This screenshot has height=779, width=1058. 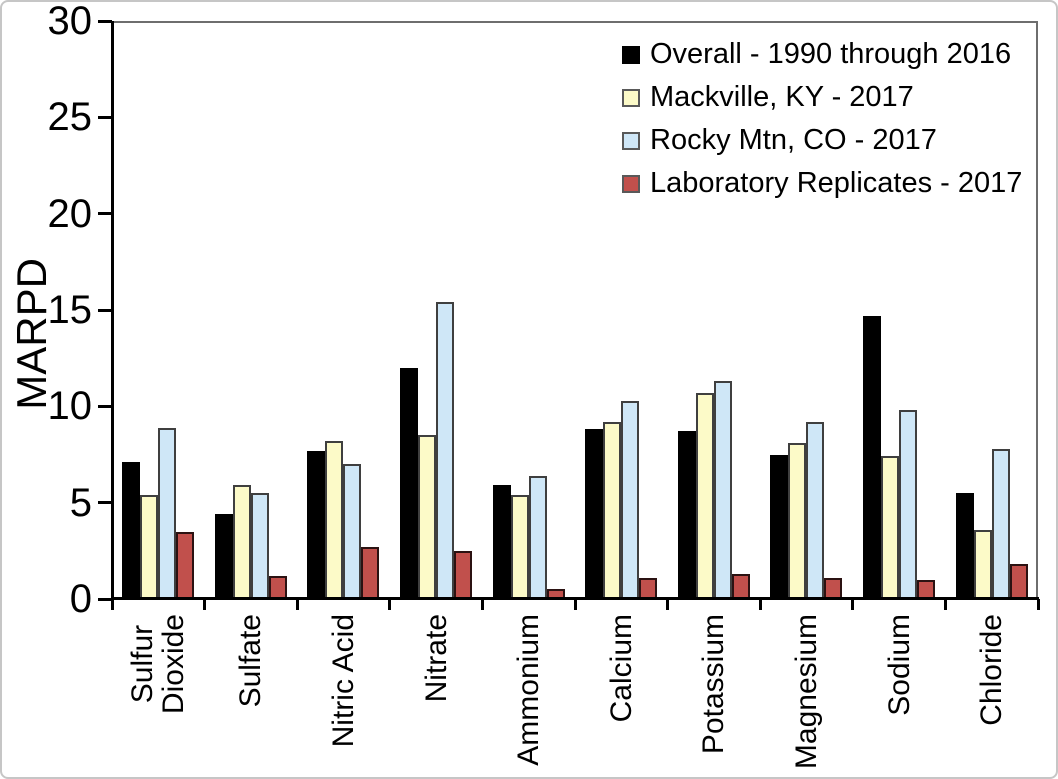 I want to click on x-axis-line, so click(x=575, y=598).